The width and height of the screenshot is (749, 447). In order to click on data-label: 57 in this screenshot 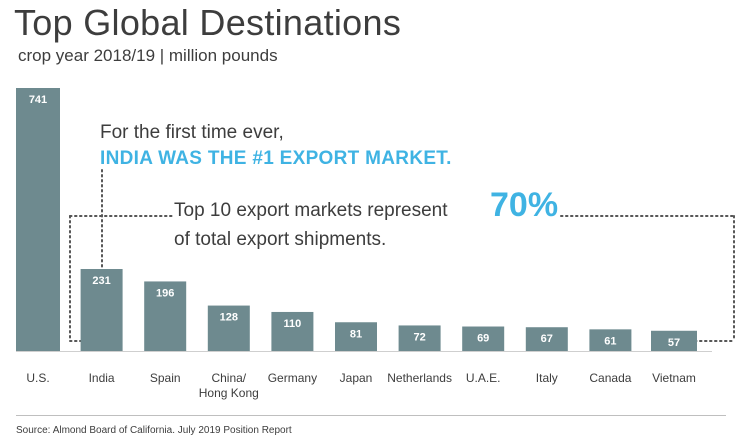, I will do `click(674, 343)`.